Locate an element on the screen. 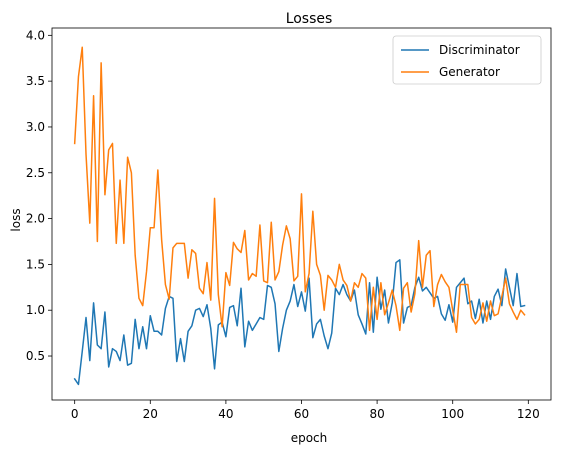  x-tick-label: 0 is located at coordinates (75, 414).